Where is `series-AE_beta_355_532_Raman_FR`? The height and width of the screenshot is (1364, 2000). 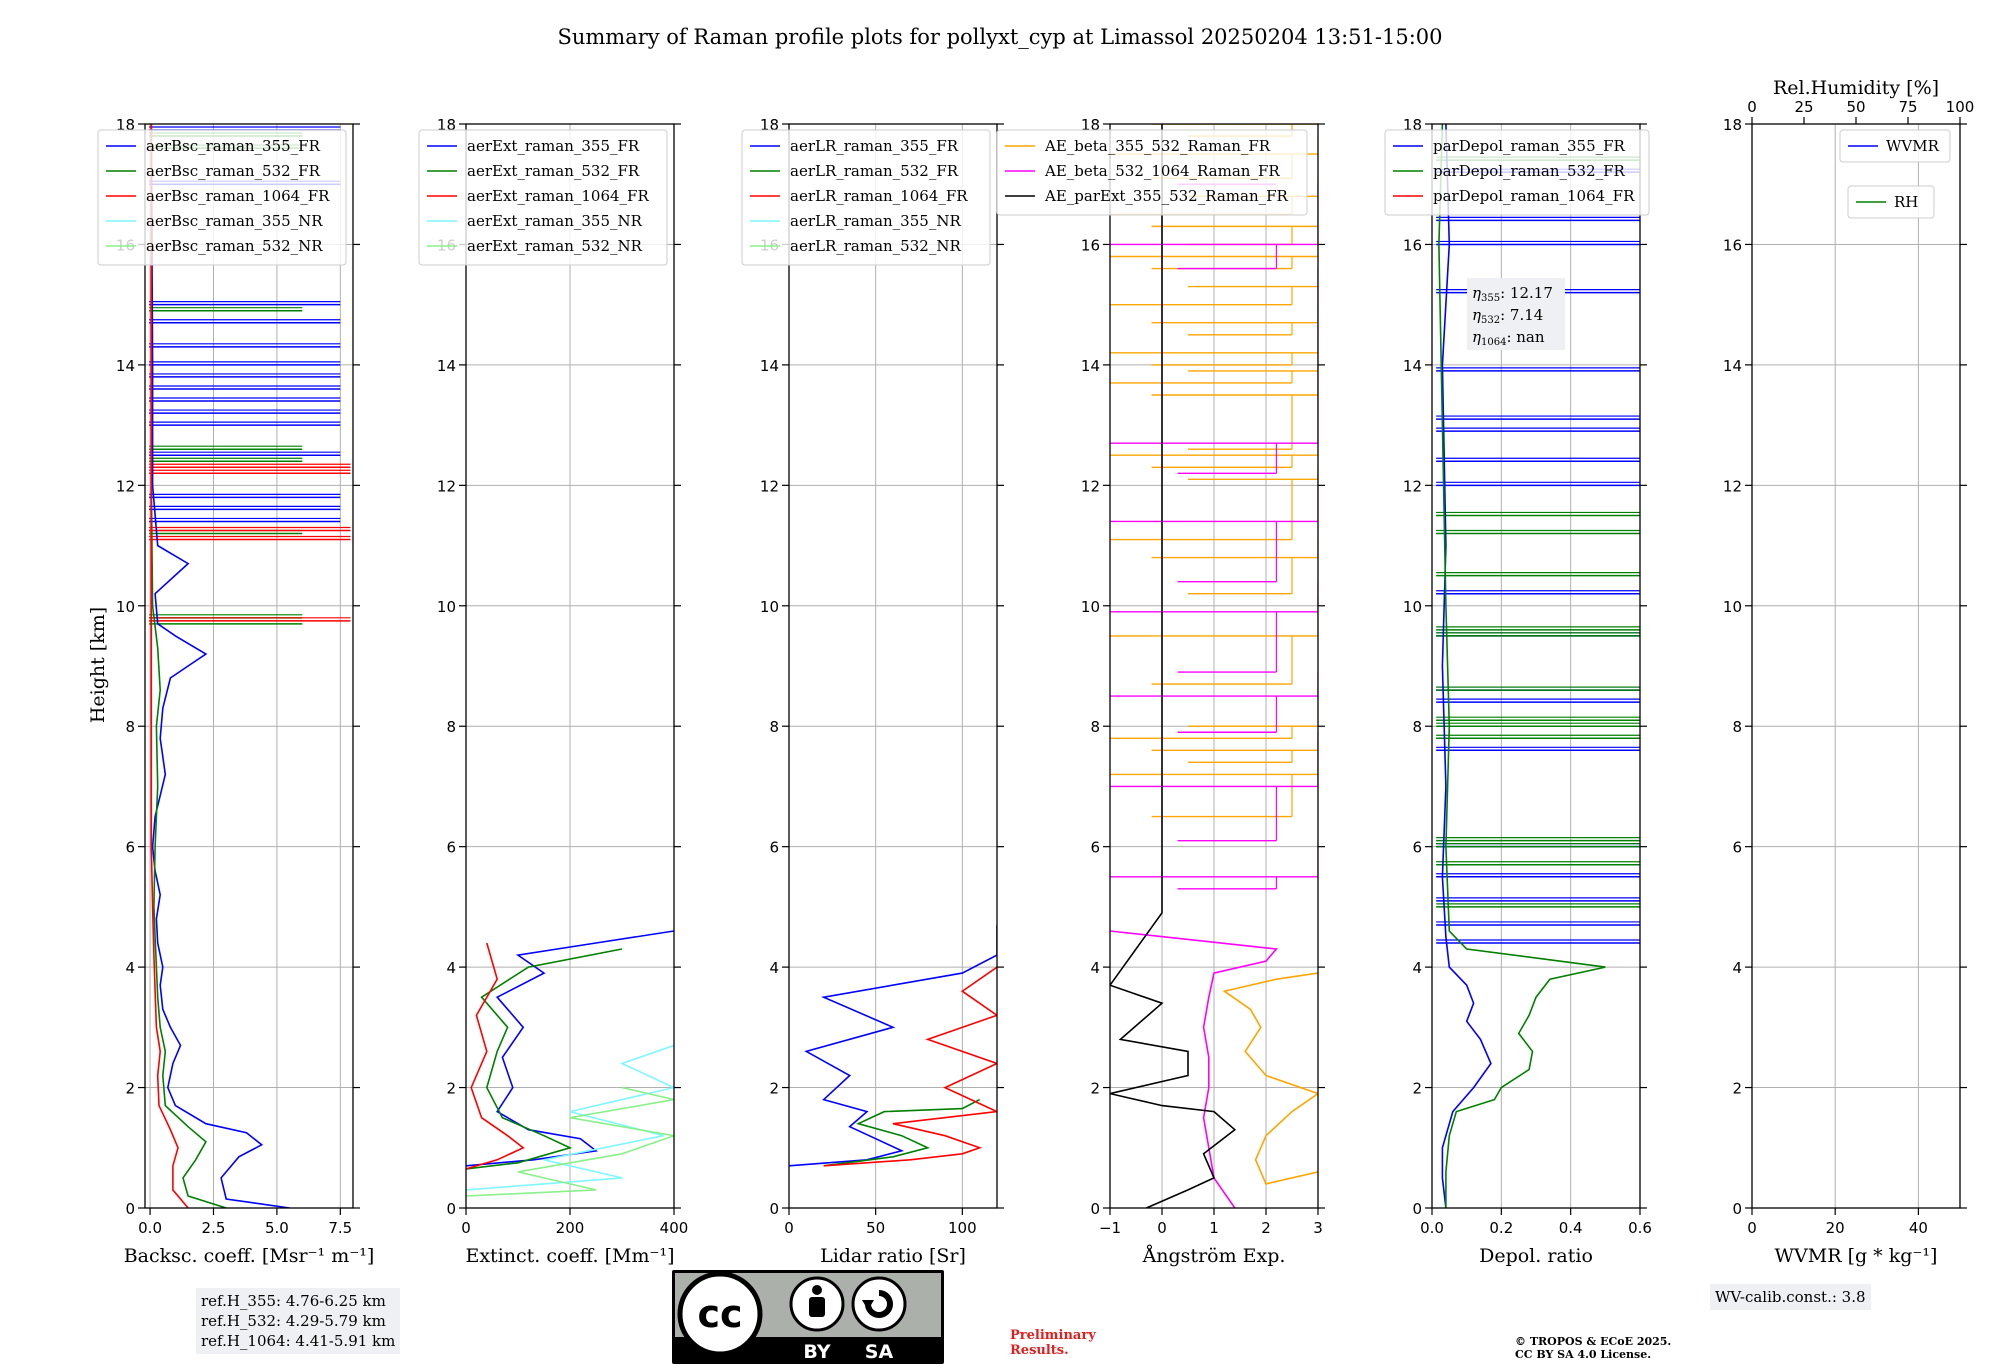
series-AE_beta_355_532_Raman_FR is located at coordinates (1270, 1078).